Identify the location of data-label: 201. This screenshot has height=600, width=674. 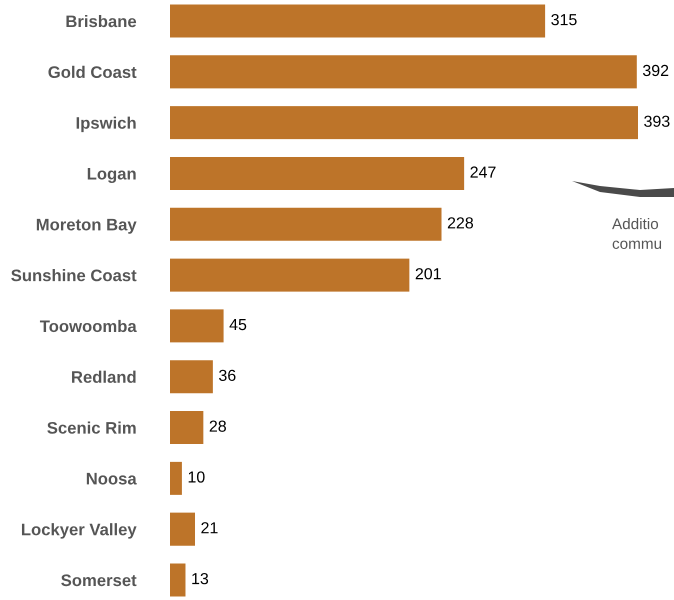
(428, 274).